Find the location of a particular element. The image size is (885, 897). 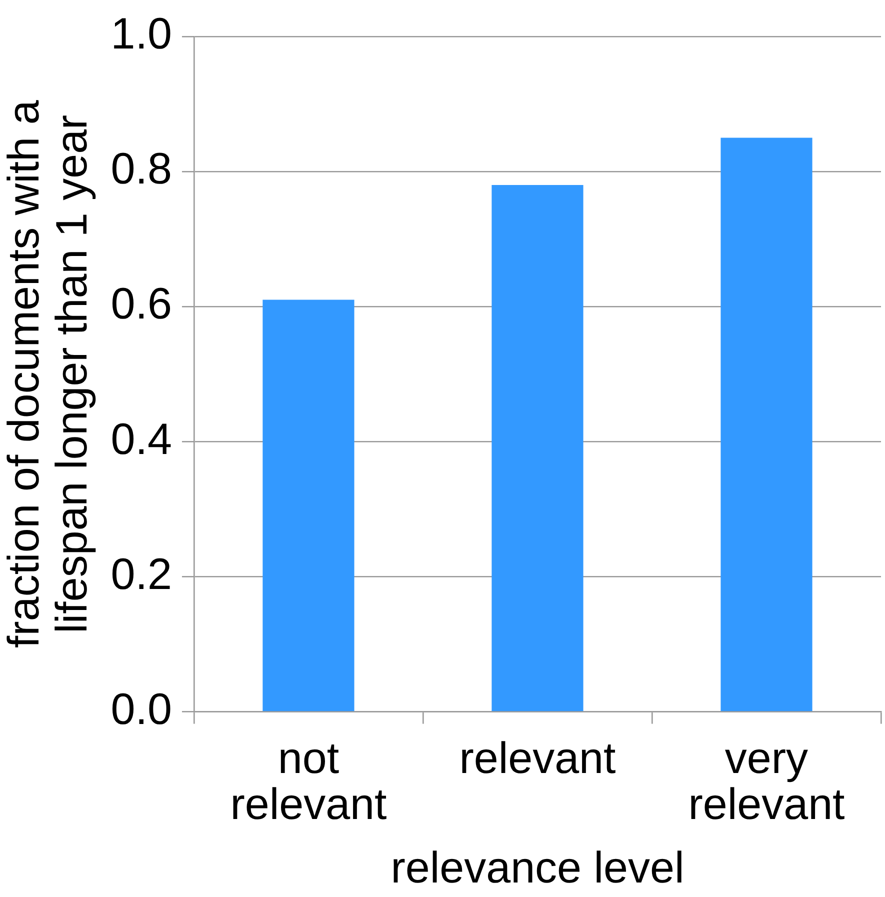

y-tick-label: 0.4 is located at coordinates (141, 439).